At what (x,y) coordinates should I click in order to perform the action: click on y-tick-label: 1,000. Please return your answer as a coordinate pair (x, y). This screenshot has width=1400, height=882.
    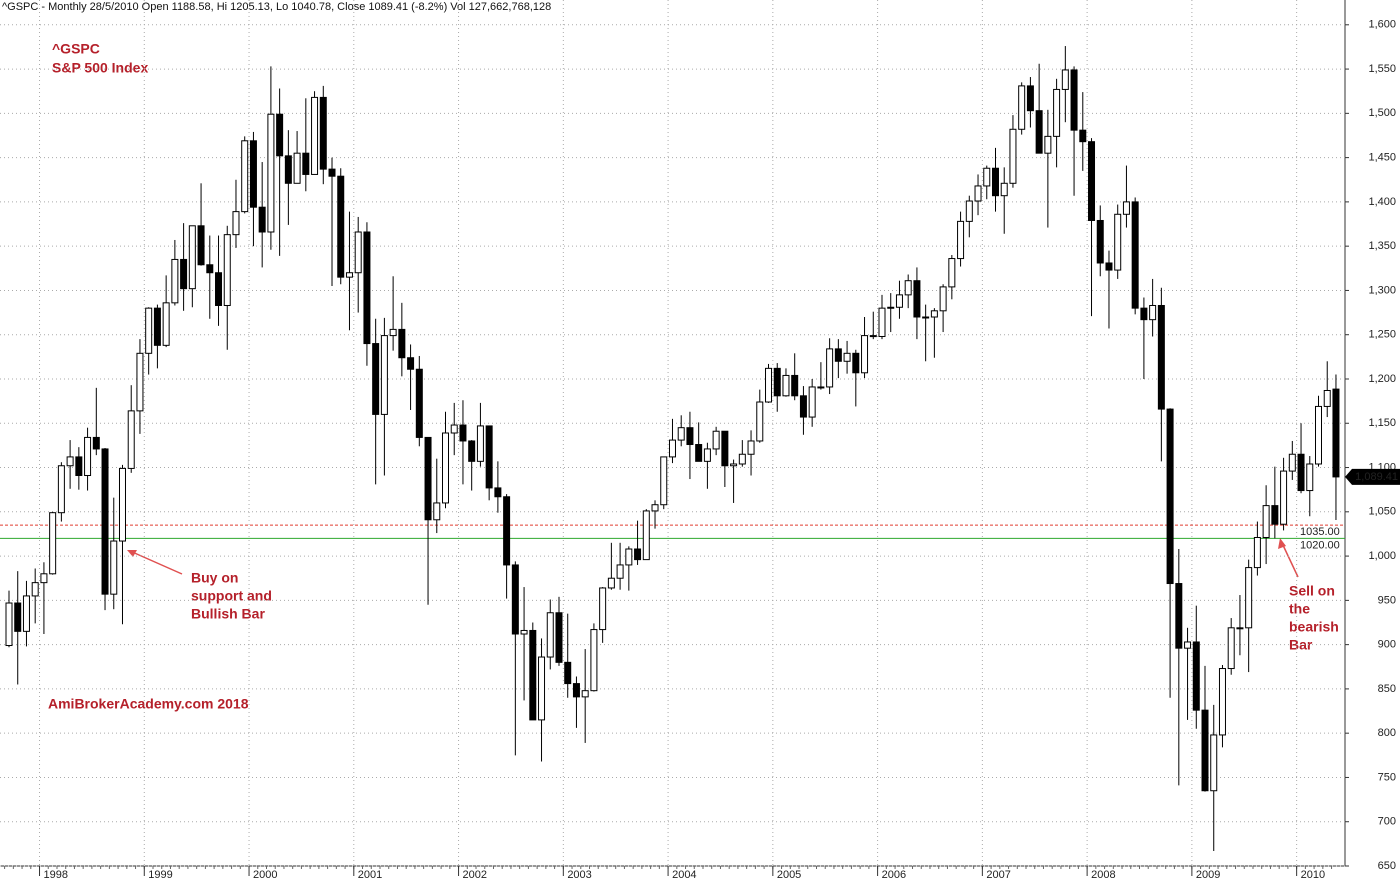
    Looking at the image, I should click on (1382, 556).